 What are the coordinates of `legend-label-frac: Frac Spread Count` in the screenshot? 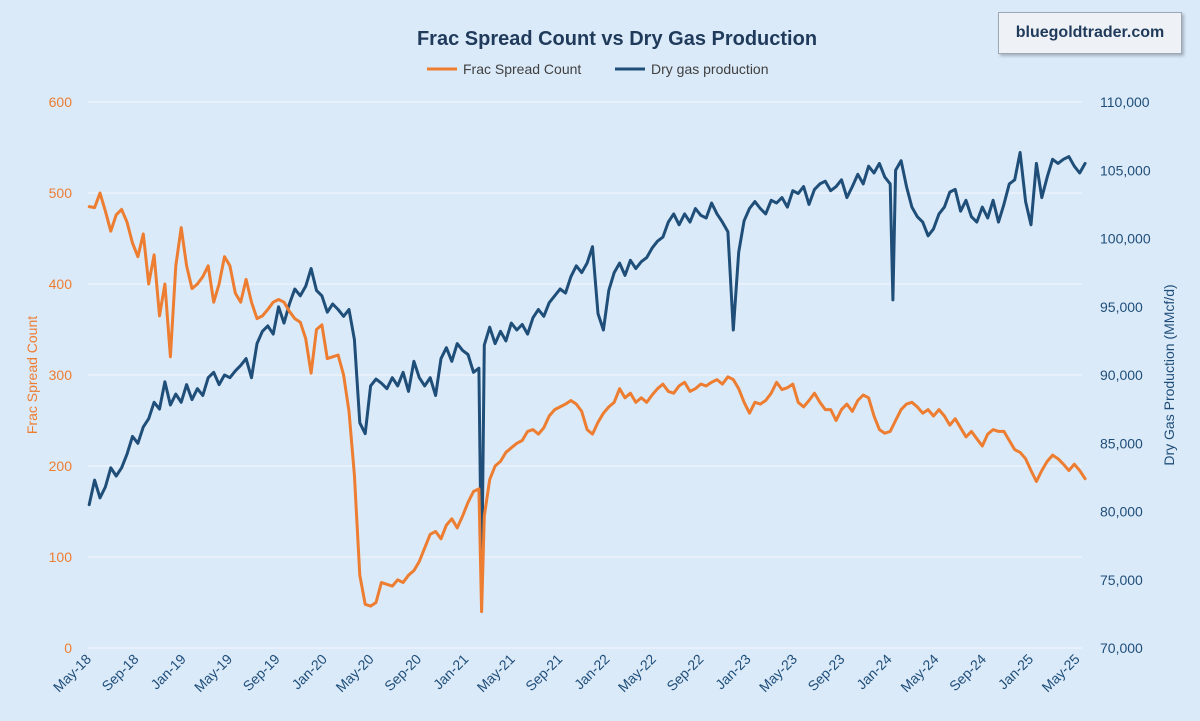 It's located at (522, 69).